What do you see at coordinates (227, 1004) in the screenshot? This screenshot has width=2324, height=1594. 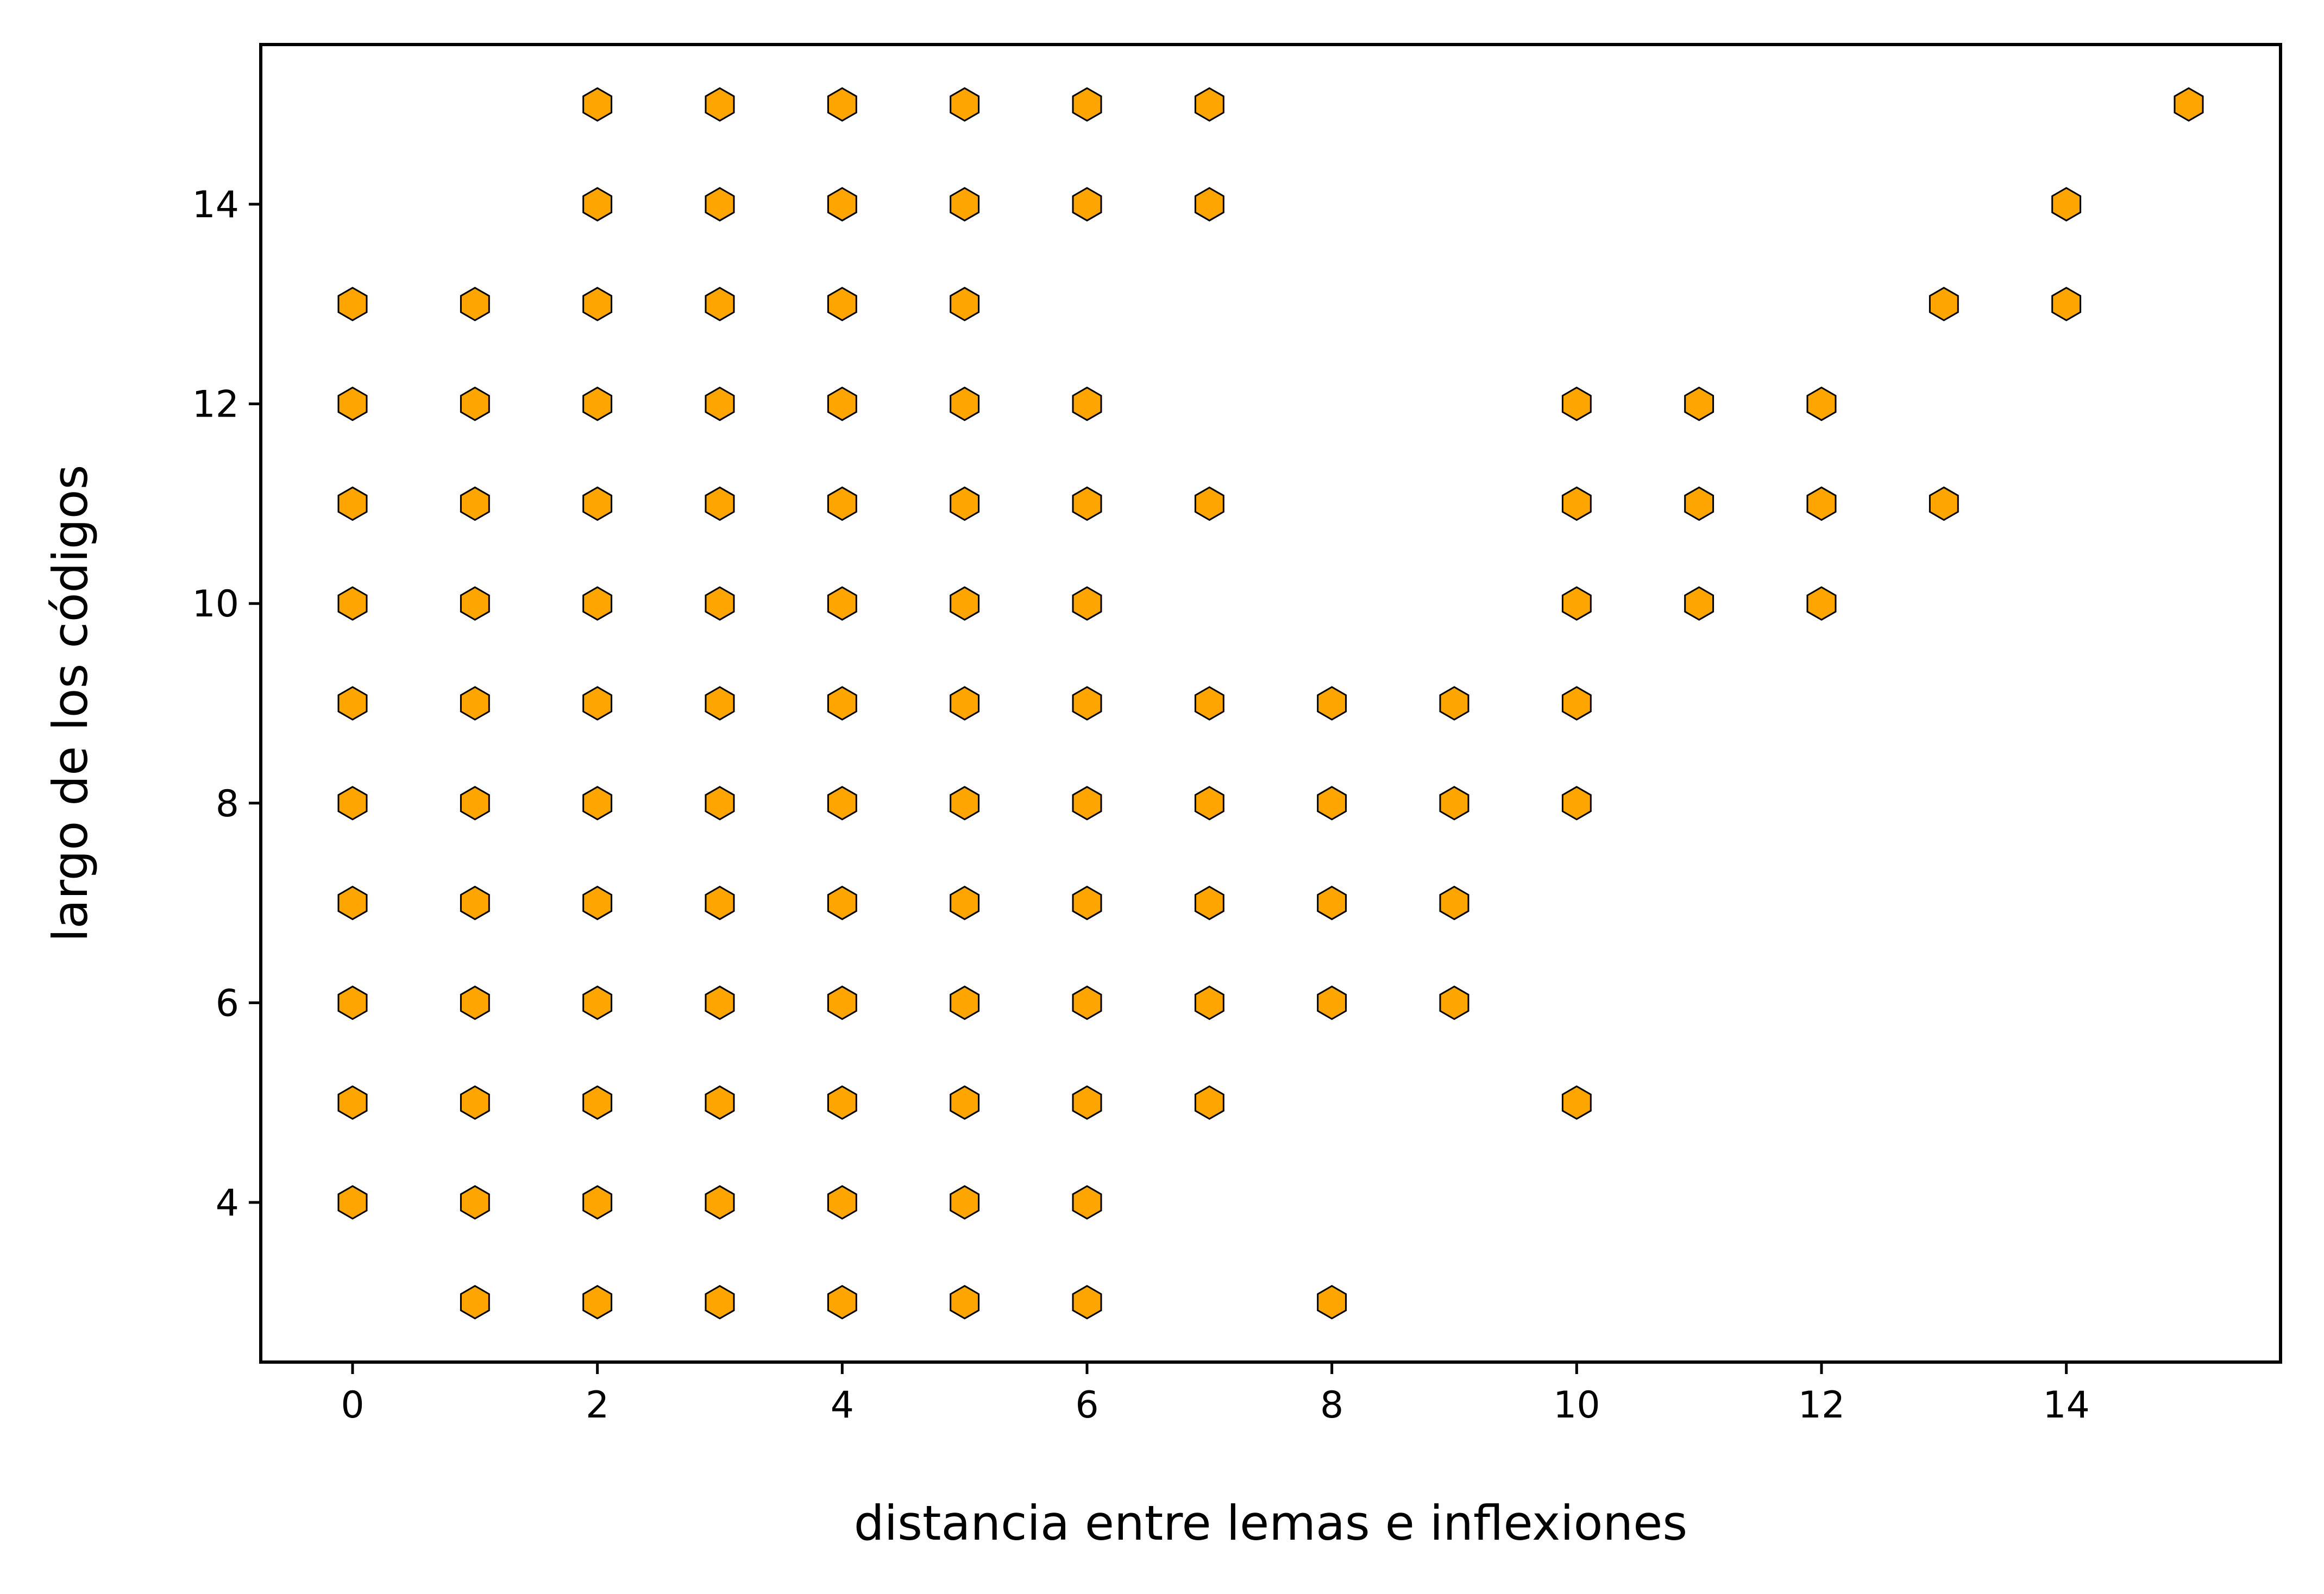 I see `y-tick-label: 6` at bounding box center [227, 1004].